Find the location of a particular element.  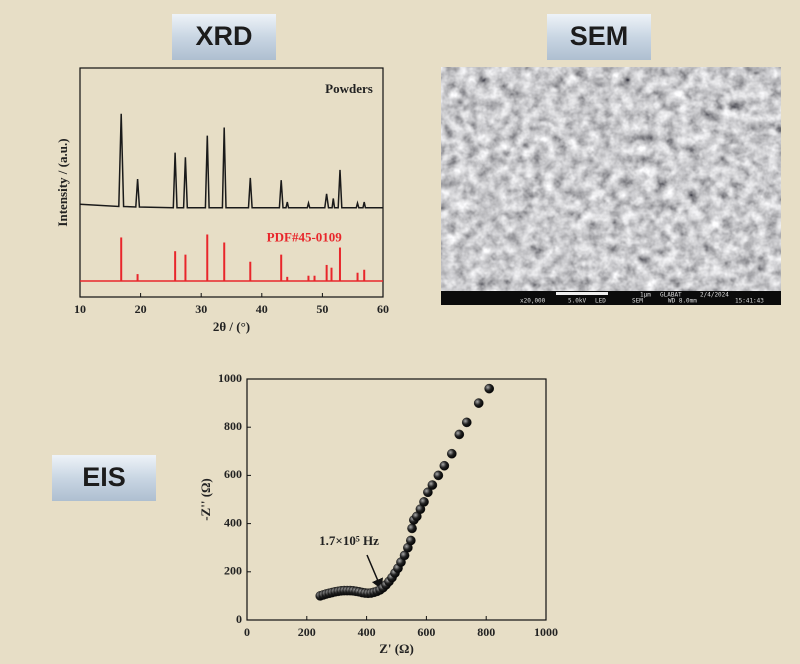

pattern-line is located at coordinates (231, 161).